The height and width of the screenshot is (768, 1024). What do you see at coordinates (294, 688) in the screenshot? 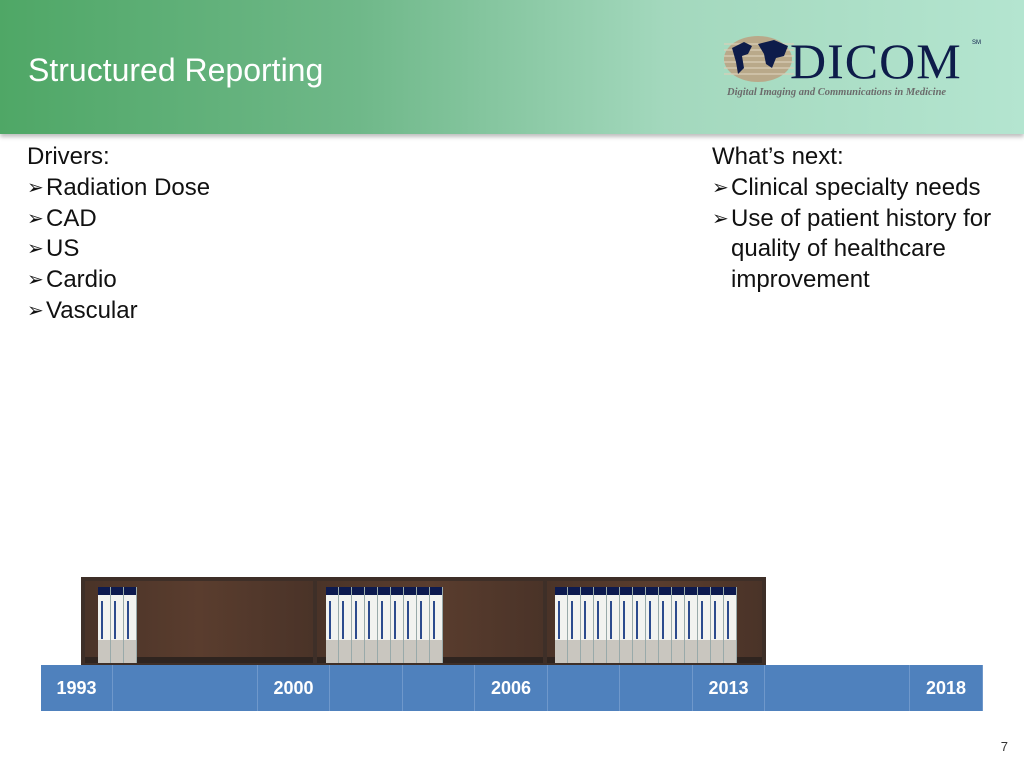
I see `timeline-year: 2000` at bounding box center [294, 688].